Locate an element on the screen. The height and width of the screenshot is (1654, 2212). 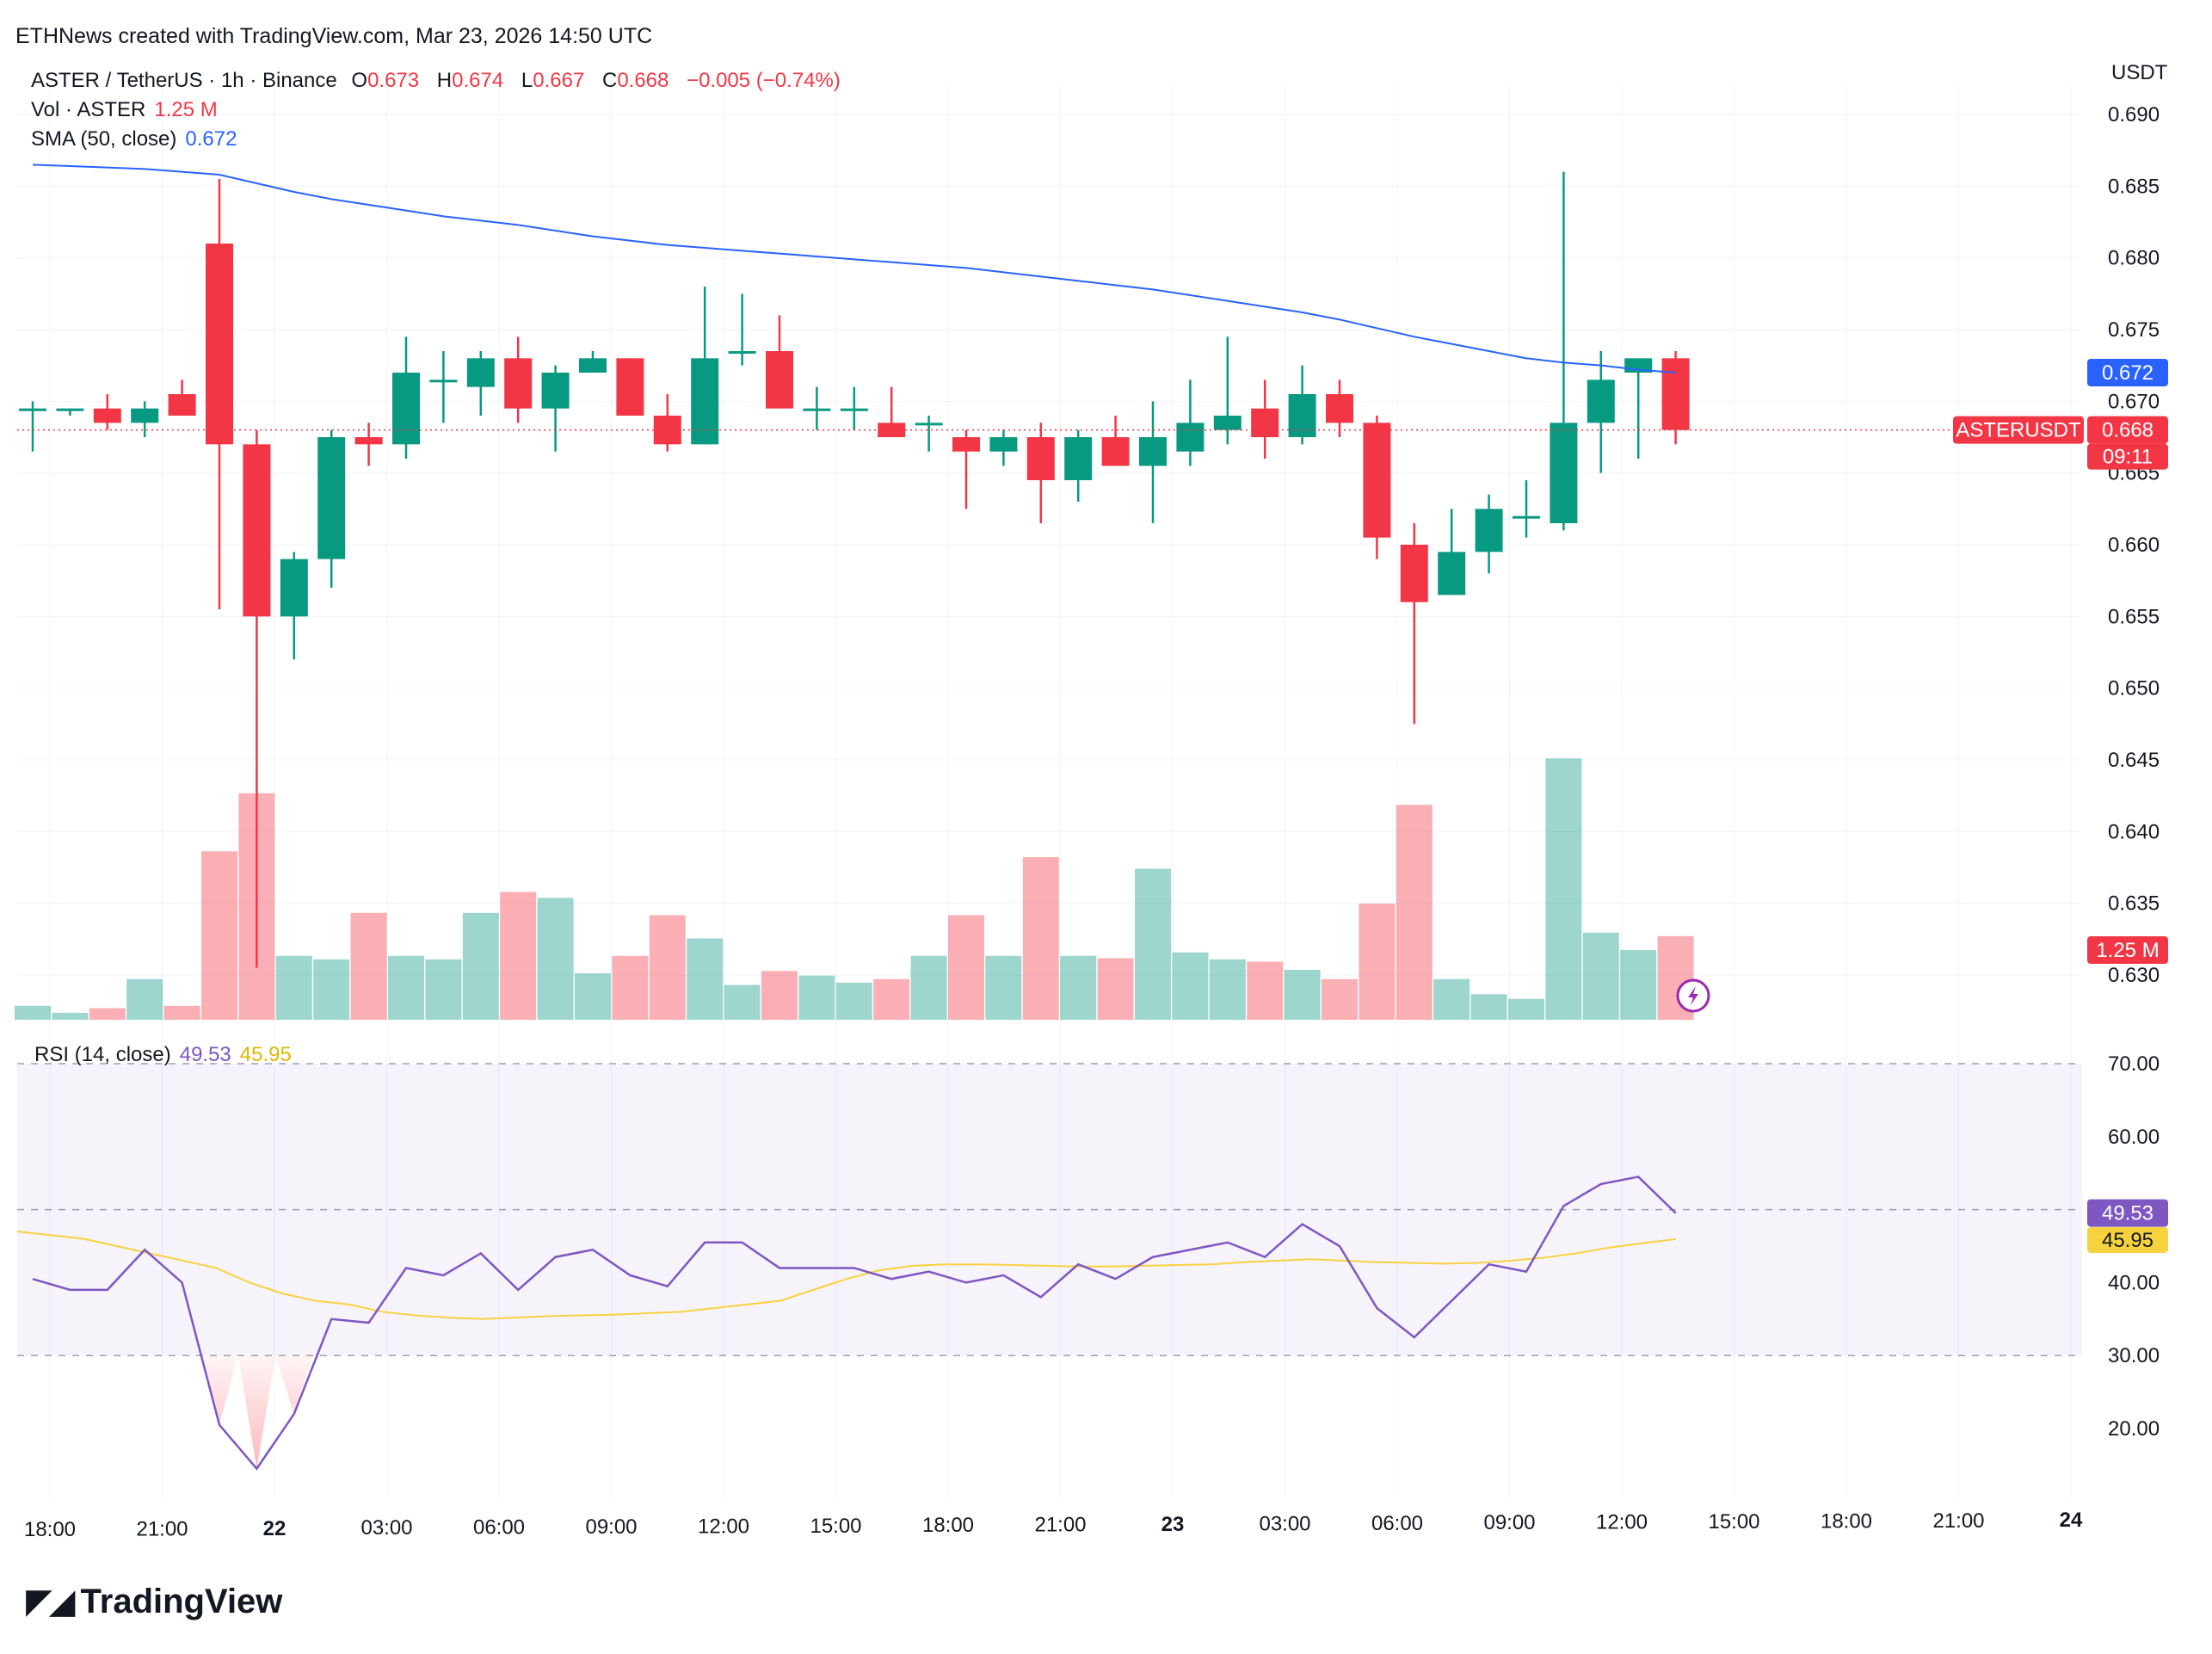
low-label: L is located at coordinates (527, 80).